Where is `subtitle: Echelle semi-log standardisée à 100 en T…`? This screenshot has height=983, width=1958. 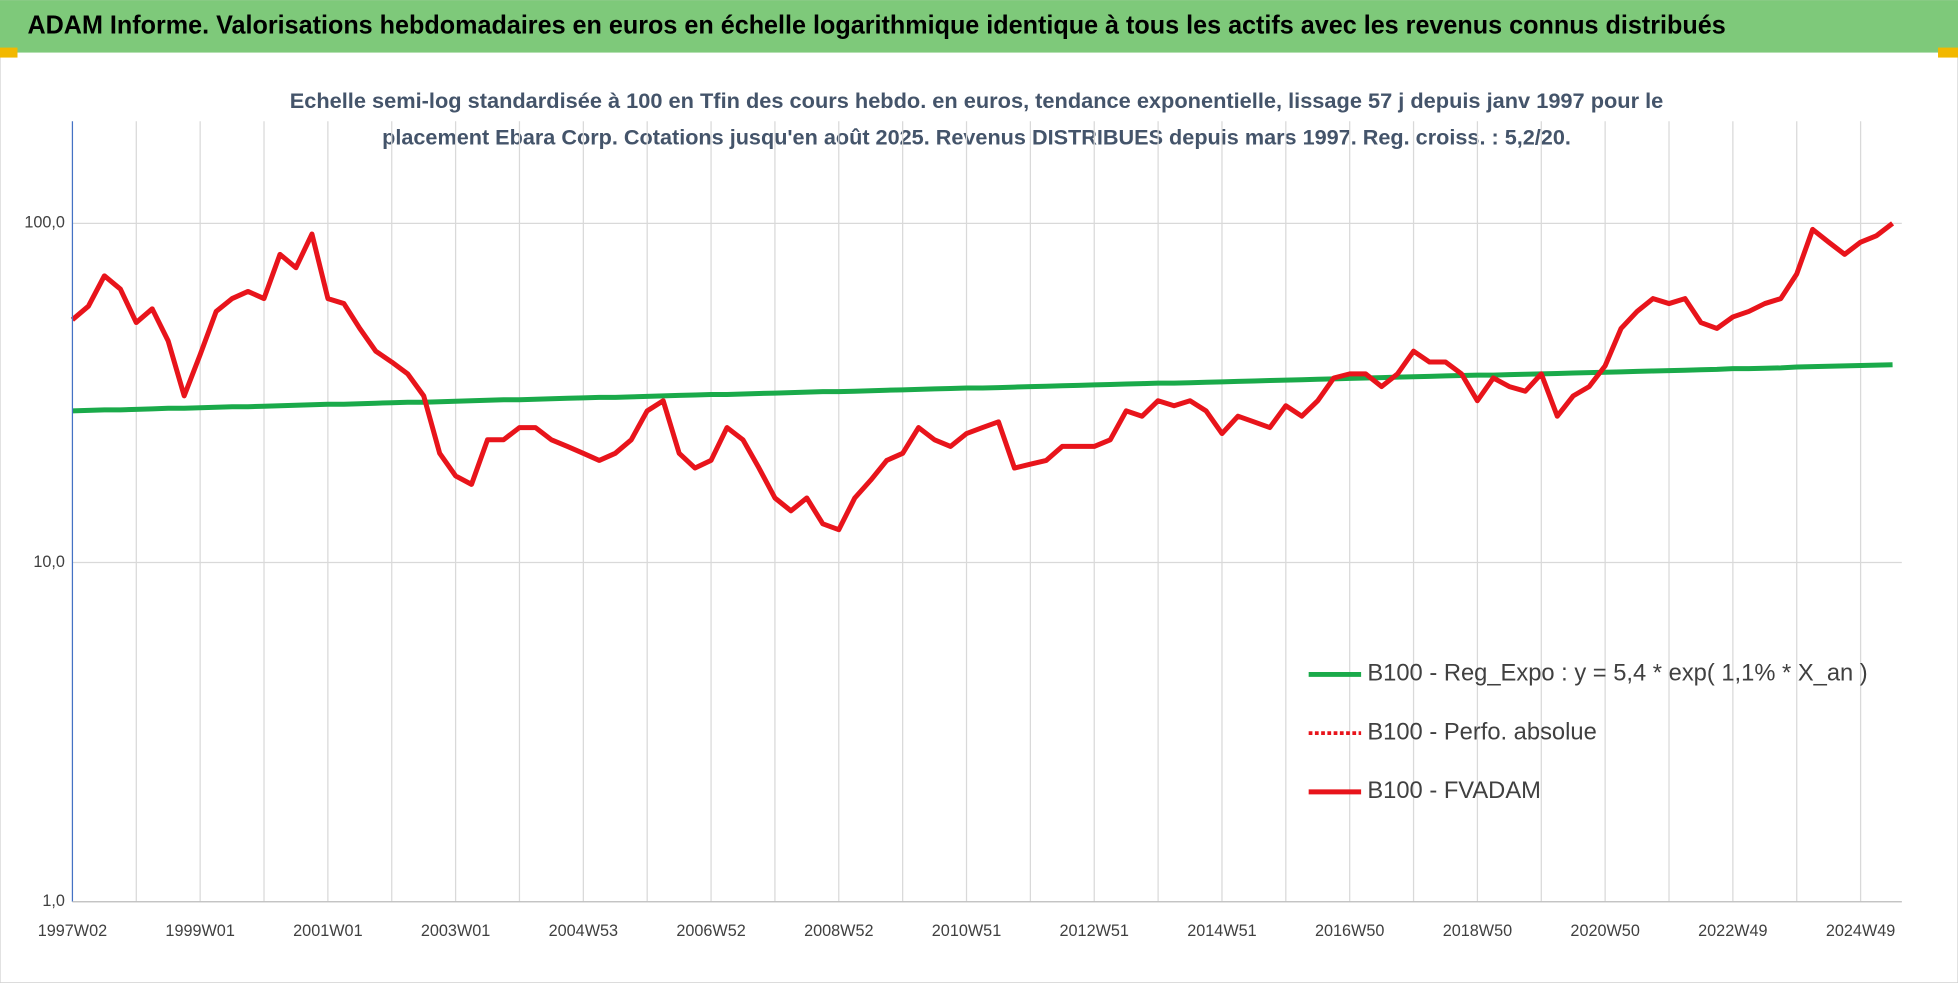 subtitle: Echelle semi-log standardisée à 100 en T… is located at coordinates (977, 101).